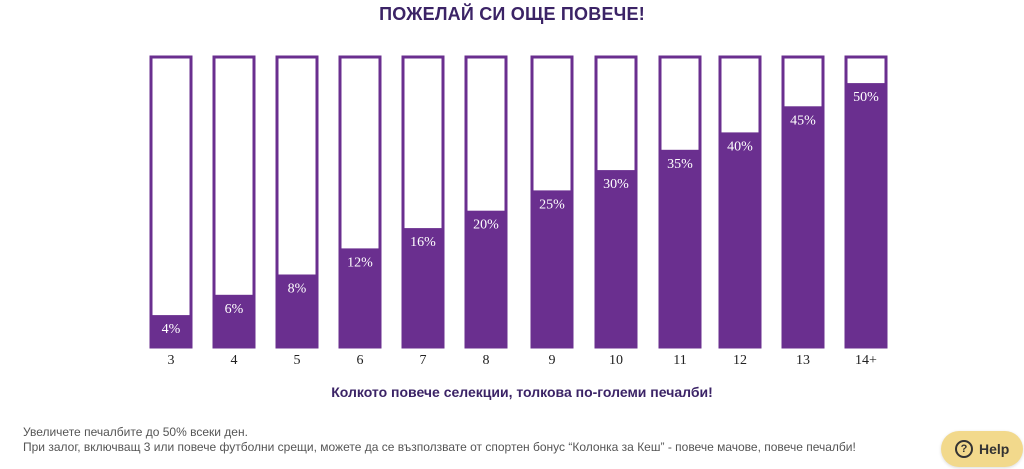  What do you see at coordinates (135, 432) in the screenshot?
I see `promo-note-1: Увеличете печалбите до 50% всеки ден.` at bounding box center [135, 432].